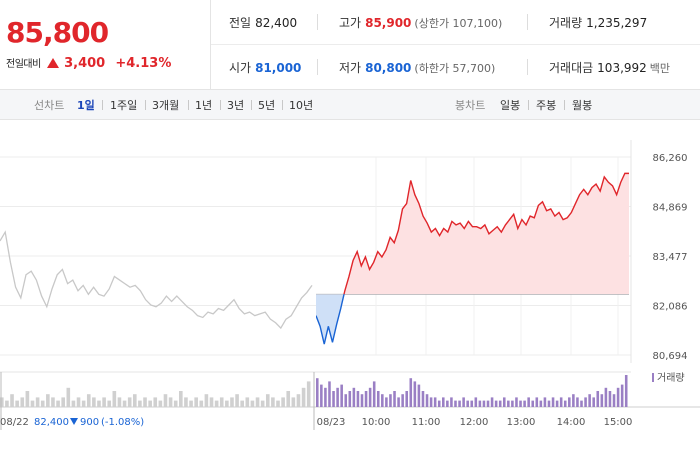 This screenshot has height=450, width=700. Describe the element at coordinates (472, 234) in the screenshot. I see `up-area-fill` at that location.